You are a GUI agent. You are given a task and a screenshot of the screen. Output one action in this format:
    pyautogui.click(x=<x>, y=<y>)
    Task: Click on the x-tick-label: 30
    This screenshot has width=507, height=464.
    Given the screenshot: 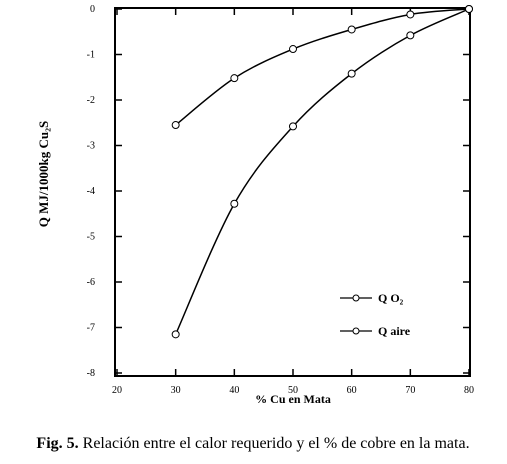 What is the action you would take?
    pyautogui.click(x=176, y=390)
    